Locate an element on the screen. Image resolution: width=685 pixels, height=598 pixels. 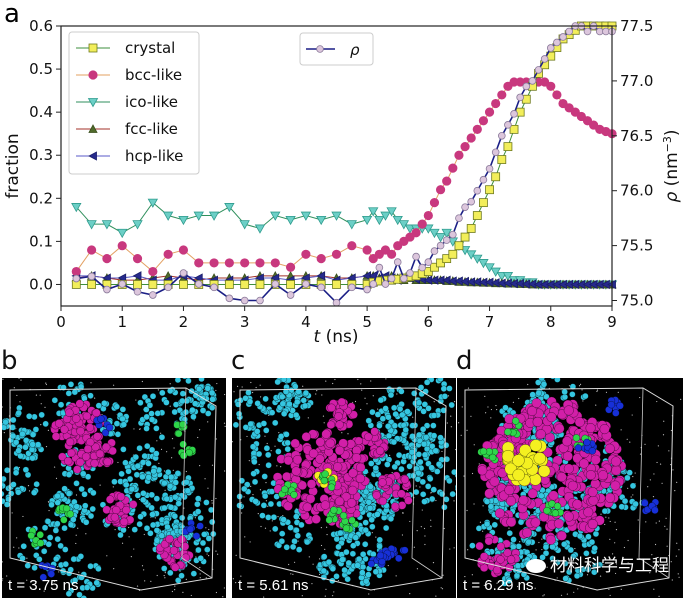
legend-density: ρ is located at coordinates (336, 49).